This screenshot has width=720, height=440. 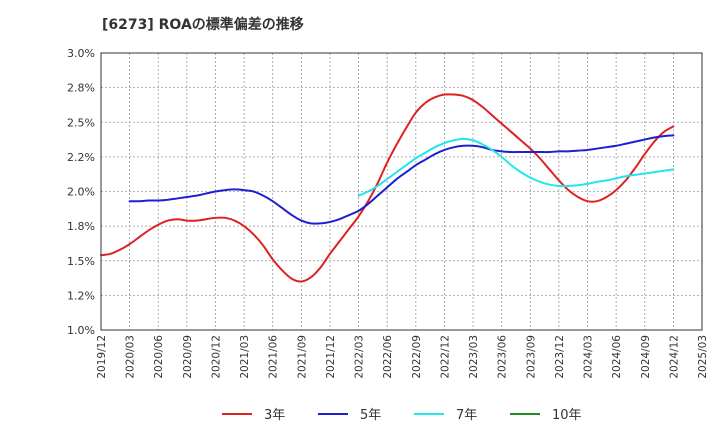 I want to click on y-tick-label: 2.2%, so click(x=81, y=157).